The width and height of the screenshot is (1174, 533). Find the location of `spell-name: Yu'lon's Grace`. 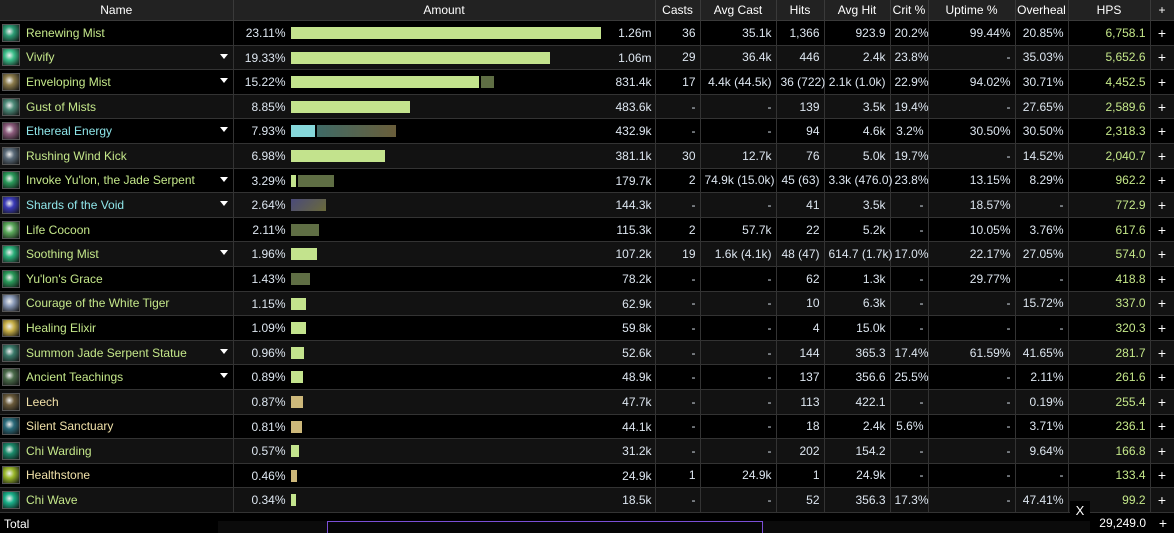

spell-name: Yu'lon's Grace is located at coordinates (64, 278).